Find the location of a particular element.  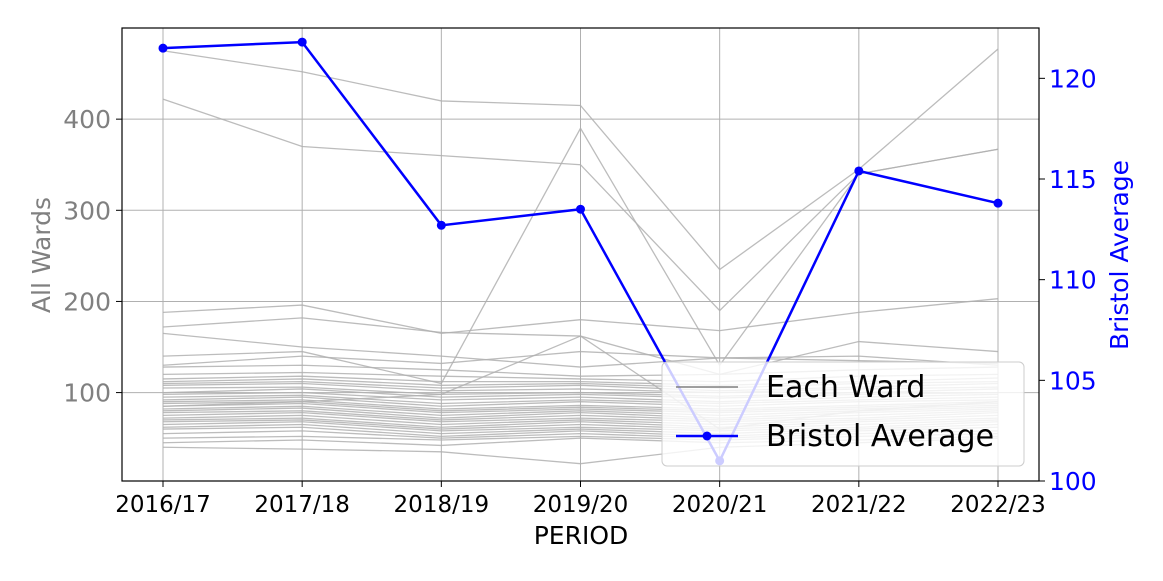

left-tick-label: 100 is located at coordinates (87, 393).